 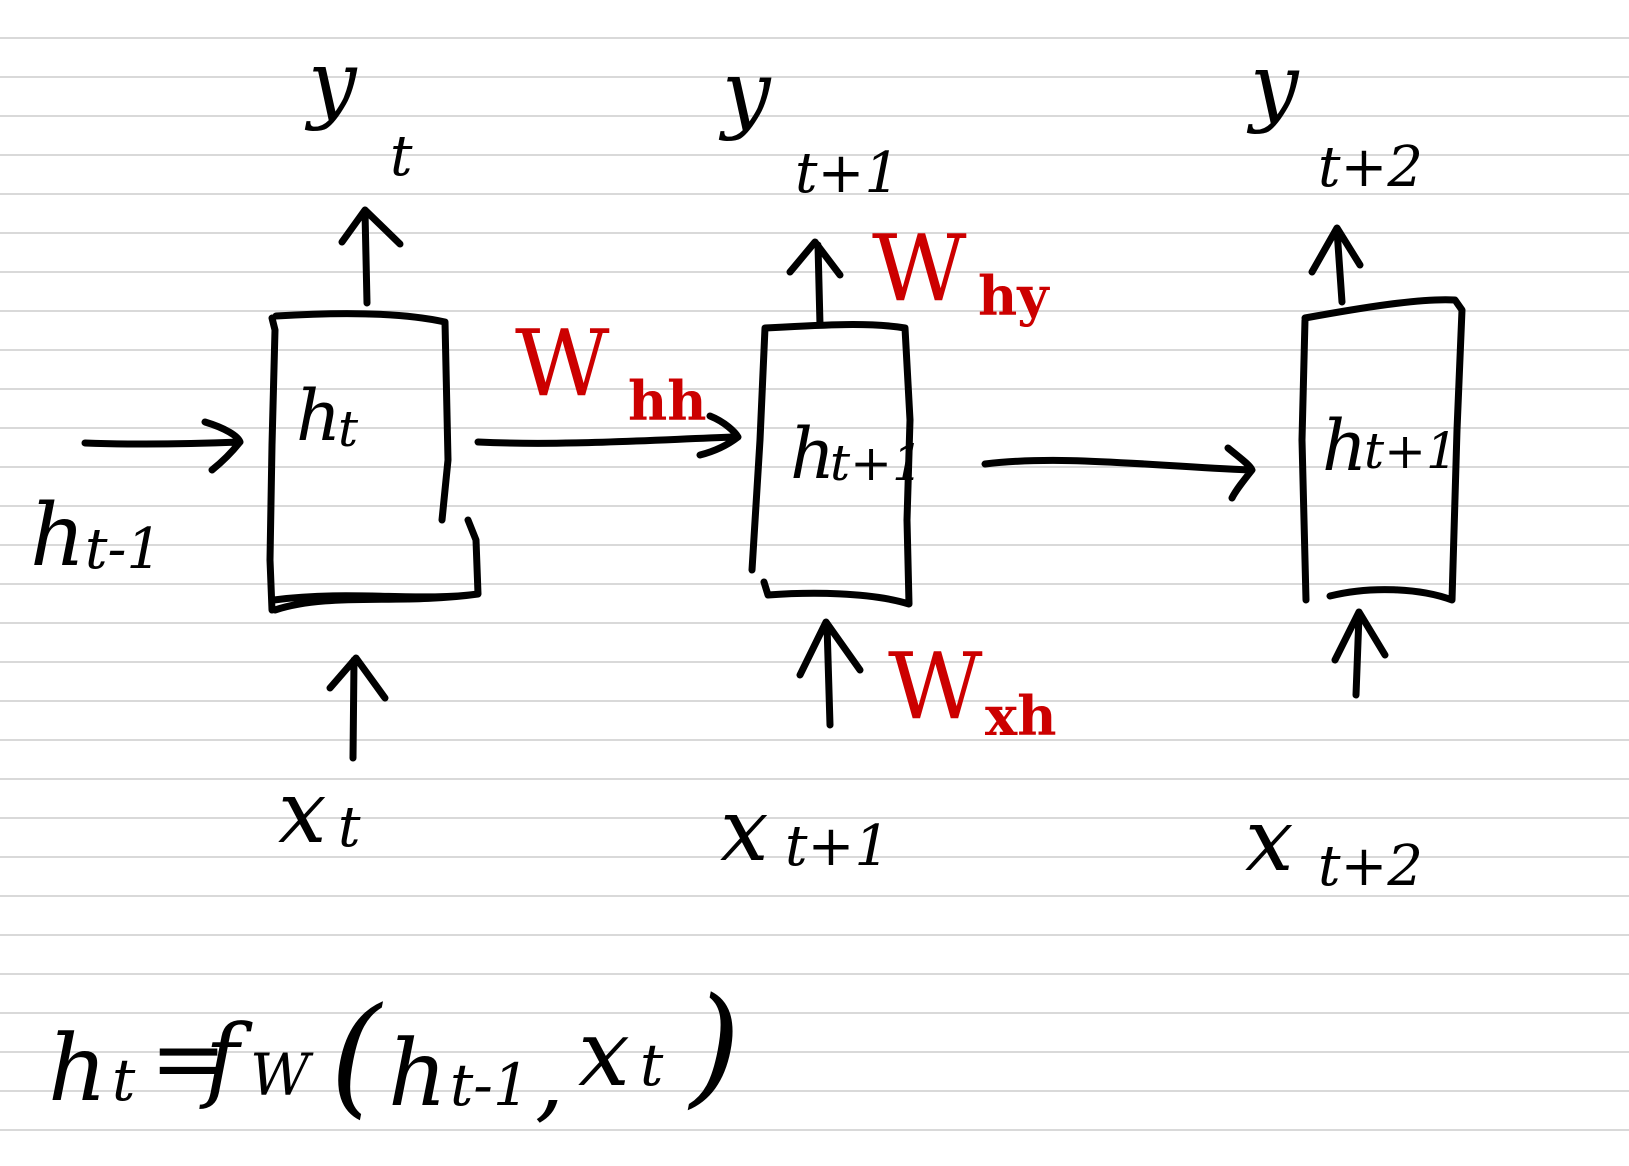 I want to click on arrow-x1-to-h1, so click(x=357, y=708).